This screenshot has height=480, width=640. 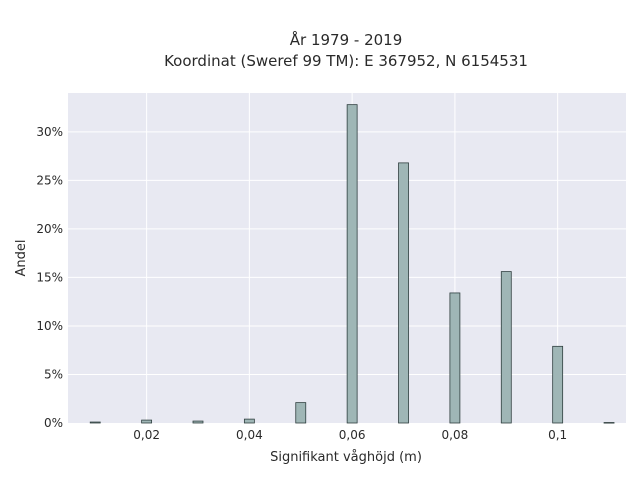 I want to click on y-tick-label: 5%, so click(x=53, y=374).